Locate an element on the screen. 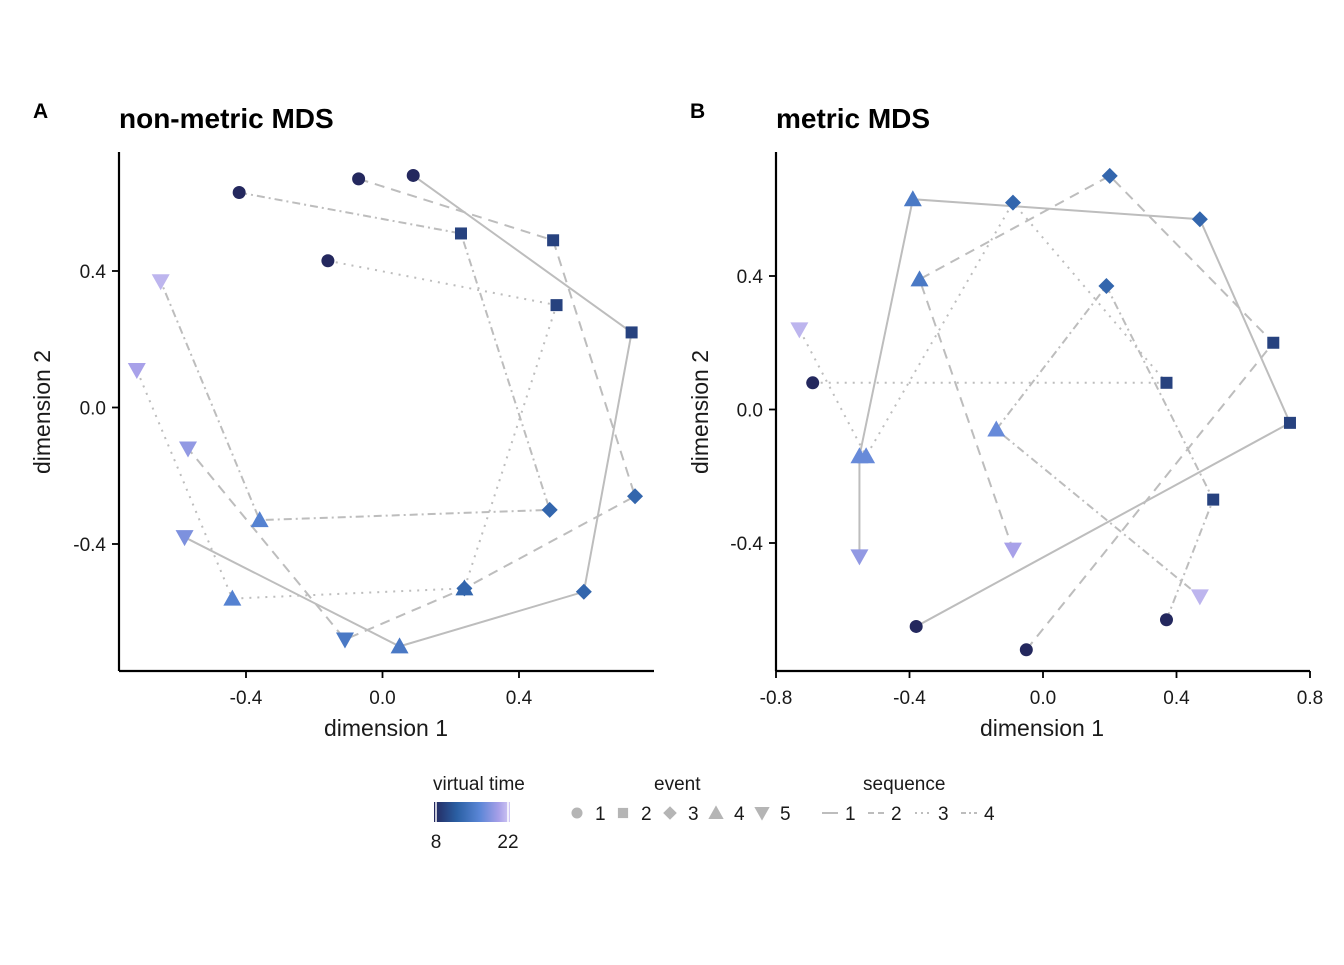 The width and height of the screenshot is (1344, 965). y-axis-label-a: dimension 2 is located at coordinates (42, 412).